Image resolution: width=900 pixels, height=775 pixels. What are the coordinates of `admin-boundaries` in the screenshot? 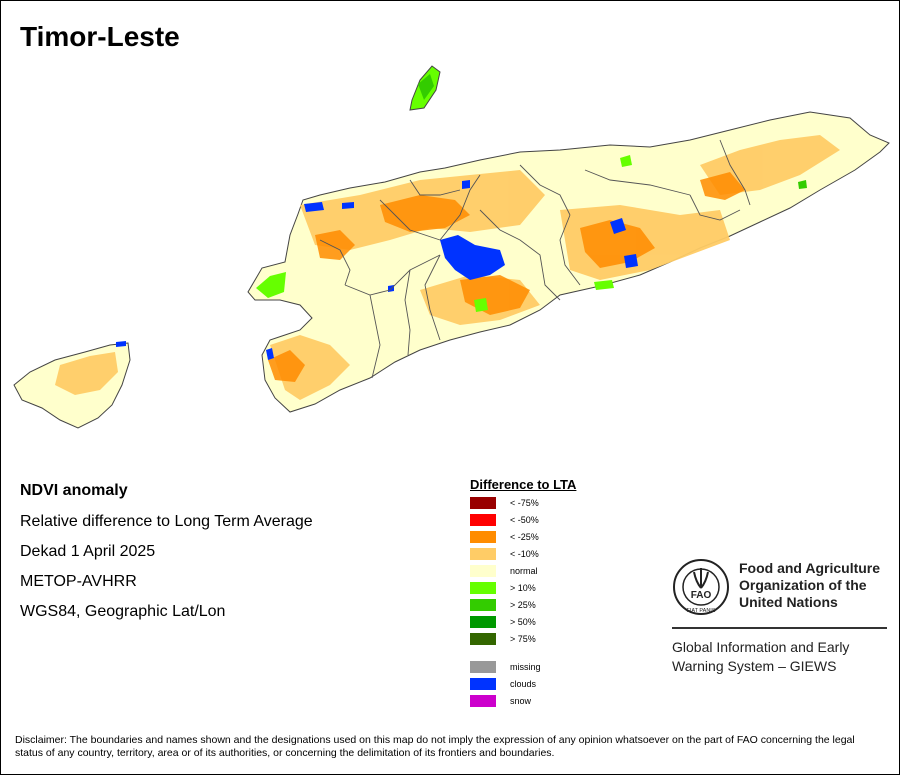 It's located at (535, 259).